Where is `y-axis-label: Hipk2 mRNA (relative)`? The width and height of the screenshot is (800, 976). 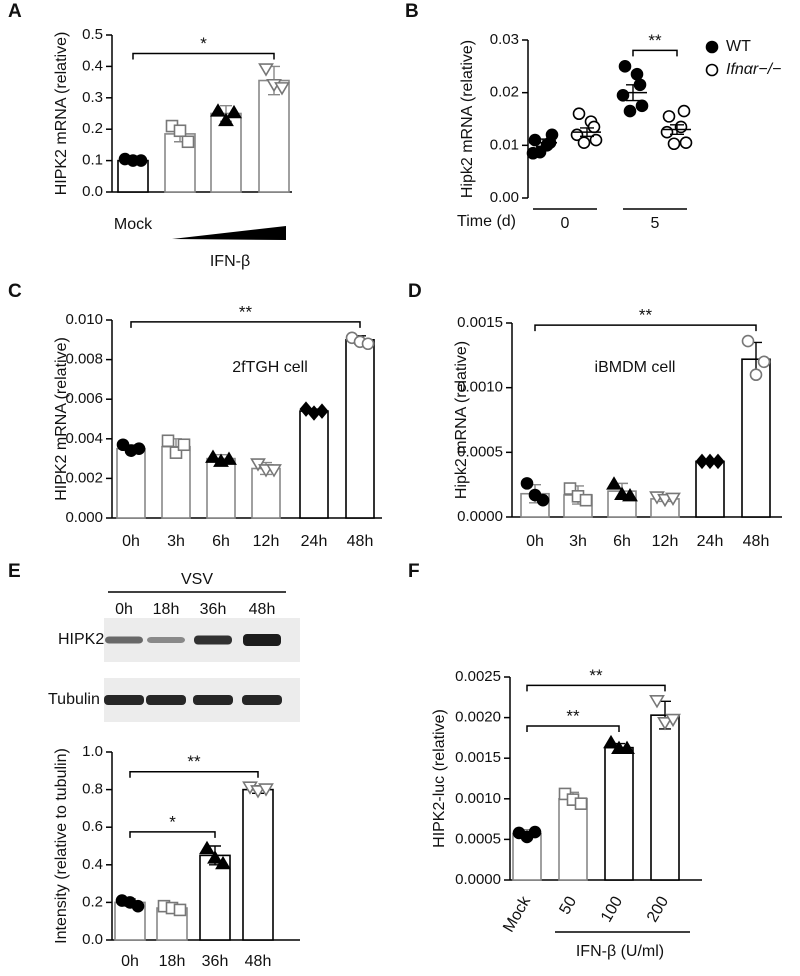
y-axis-label: Hipk2 mRNA (relative) is located at coordinates (461, 420).